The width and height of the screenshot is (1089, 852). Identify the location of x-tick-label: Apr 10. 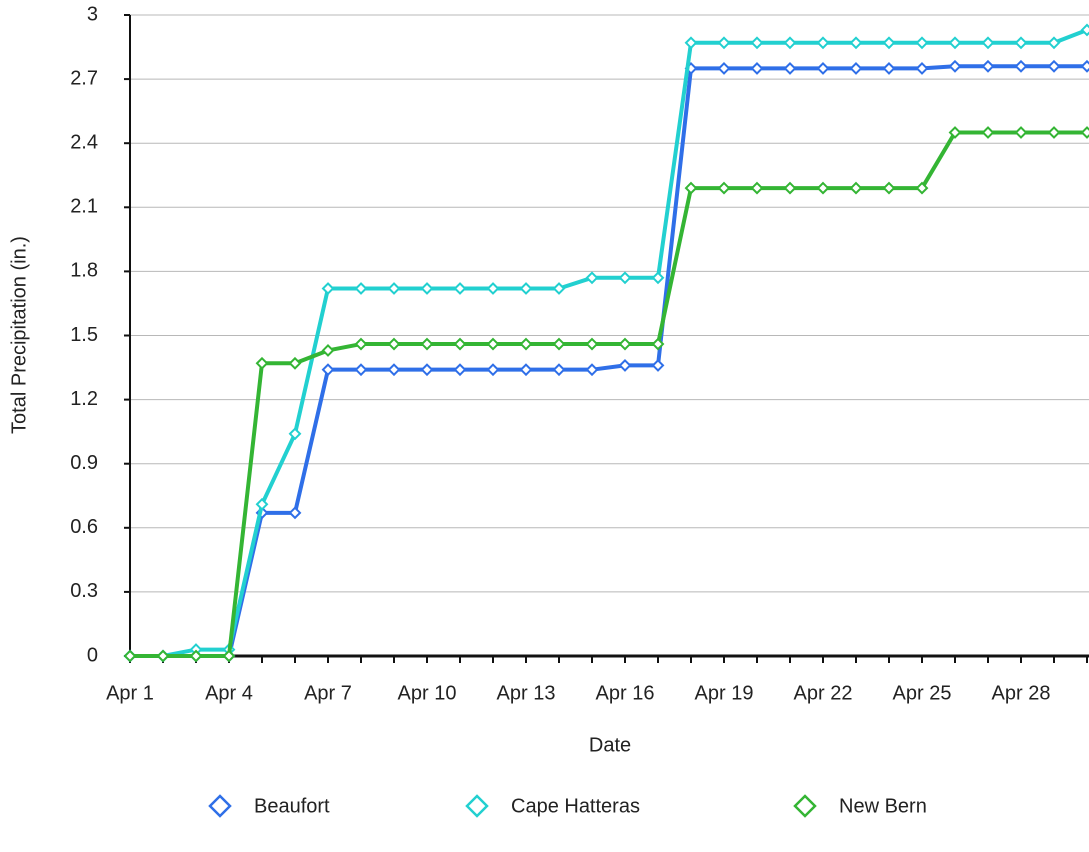
(427, 693).